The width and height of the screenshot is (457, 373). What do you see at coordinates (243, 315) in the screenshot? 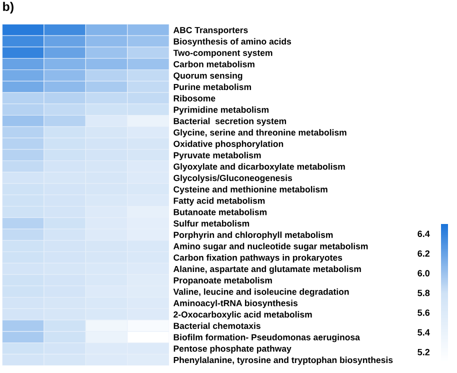
I see `y-tick-label: 2-Oxocarboxylic acid metabolism` at bounding box center [243, 315].